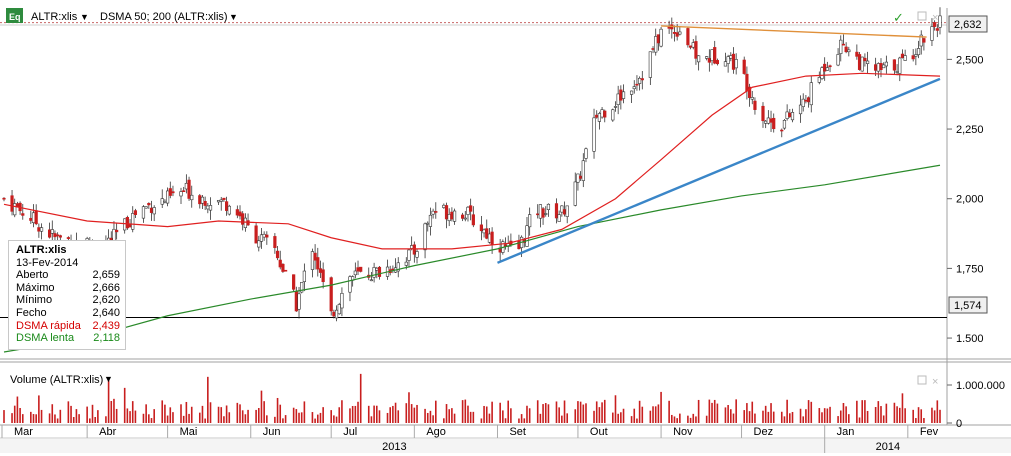 This screenshot has height=456, width=1011. What do you see at coordinates (108, 379) in the screenshot?
I see `volume-dropdown-icon: ▼` at bounding box center [108, 379].